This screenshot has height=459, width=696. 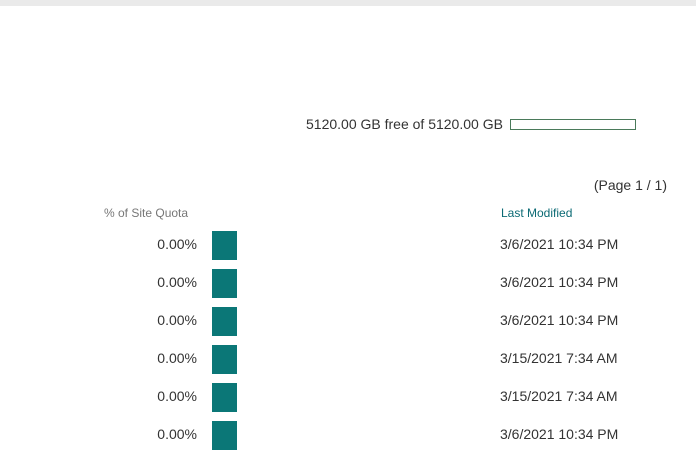 What do you see at coordinates (404, 124) in the screenshot?
I see `storage-summary-text: 5120.00 GB free of 5120.00 GB` at bounding box center [404, 124].